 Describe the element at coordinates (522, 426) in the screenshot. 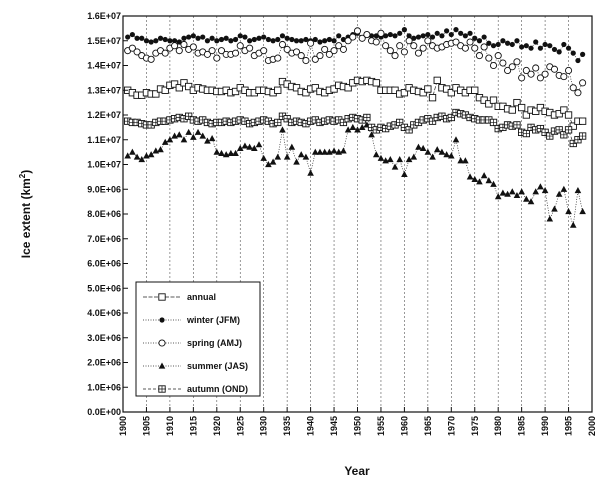

I see `x-tick-label: 1985` at that location.